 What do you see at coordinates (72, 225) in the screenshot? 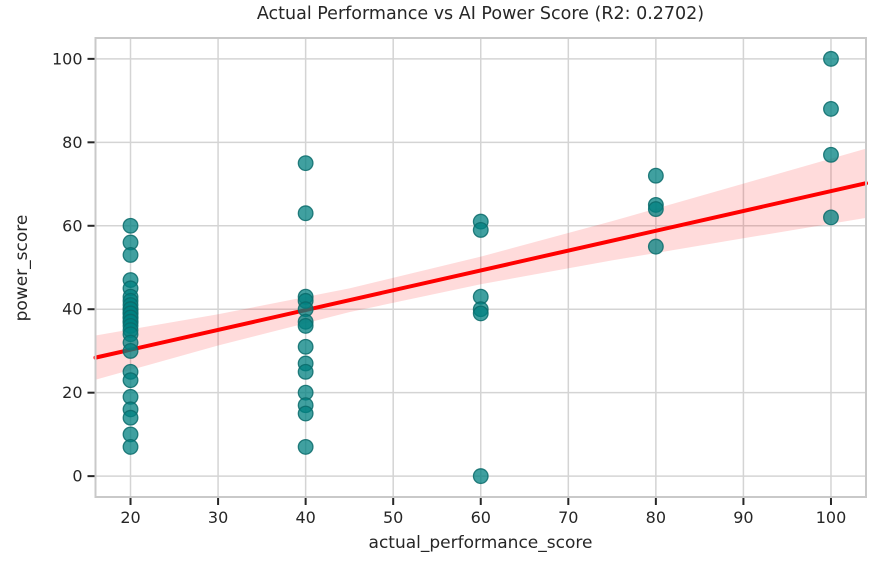
I see `y-tick-label: 60` at bounding box center [72, 225].